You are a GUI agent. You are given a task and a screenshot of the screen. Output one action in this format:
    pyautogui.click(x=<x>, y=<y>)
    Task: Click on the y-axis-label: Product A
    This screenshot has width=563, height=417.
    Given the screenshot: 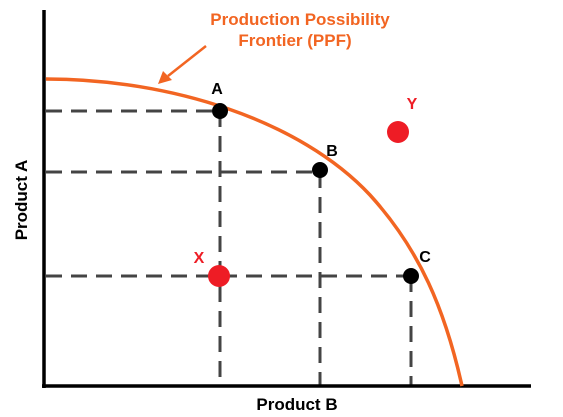 What is the action you would take?
    pyautogui.click(x=21, y=200)
    